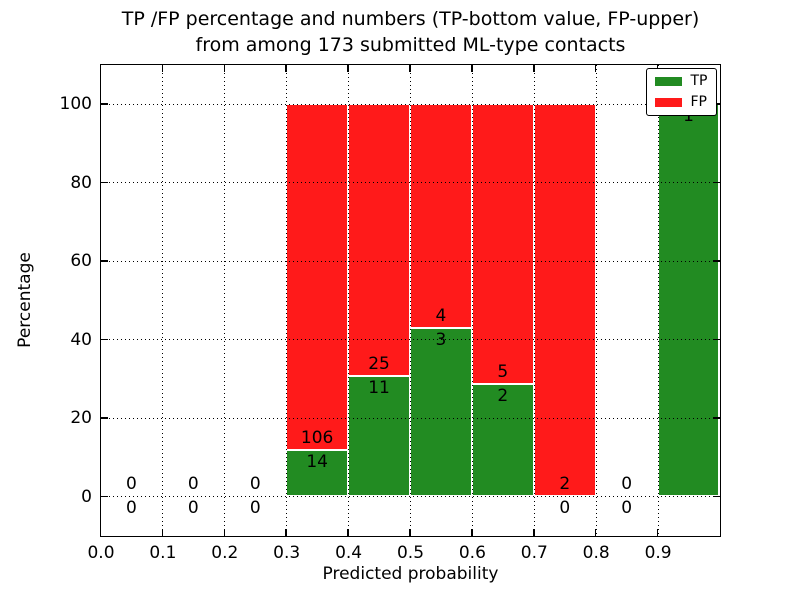  I want to click on y-tick-label: 40, so click(81, 339).